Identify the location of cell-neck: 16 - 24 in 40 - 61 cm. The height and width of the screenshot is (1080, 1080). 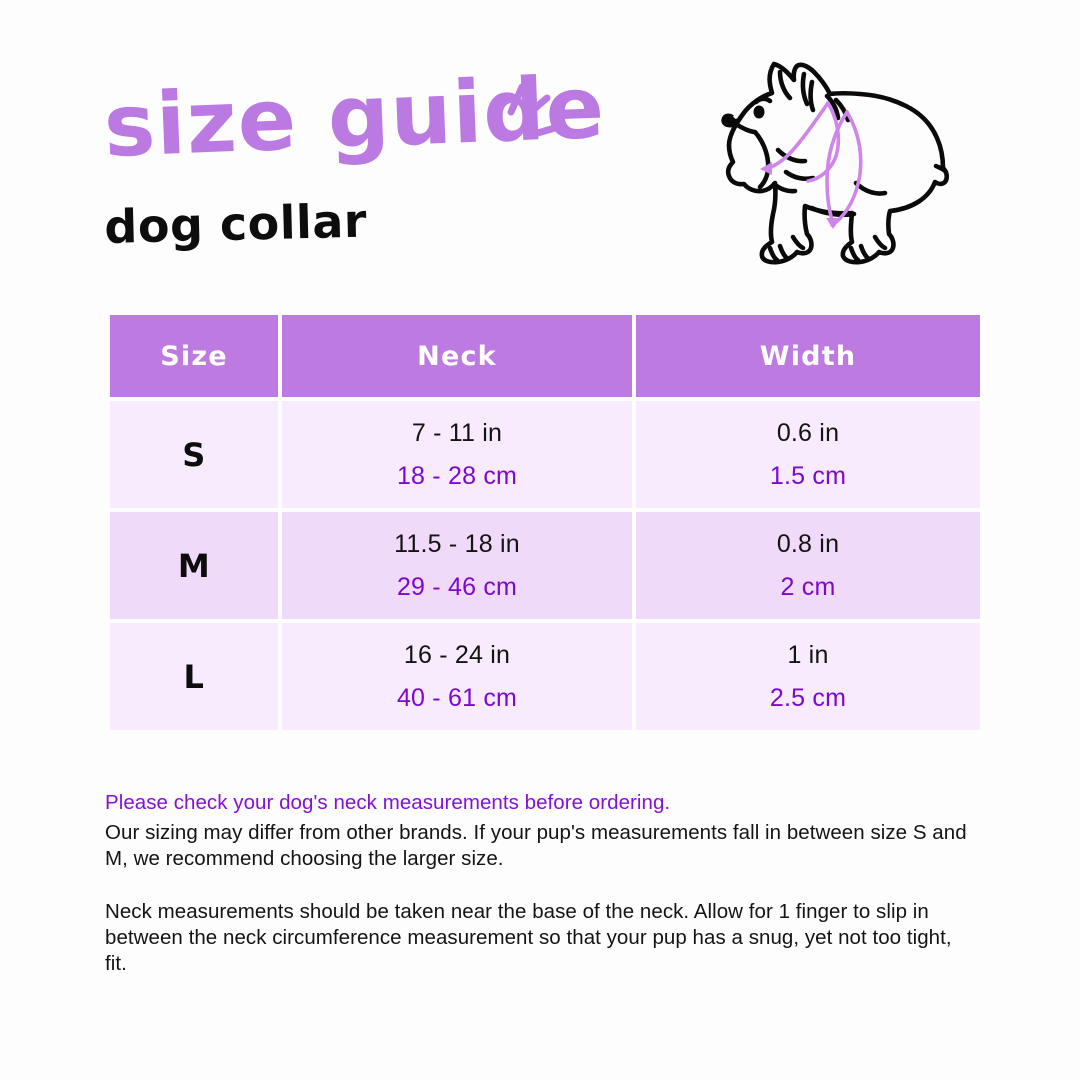
(457, 676).